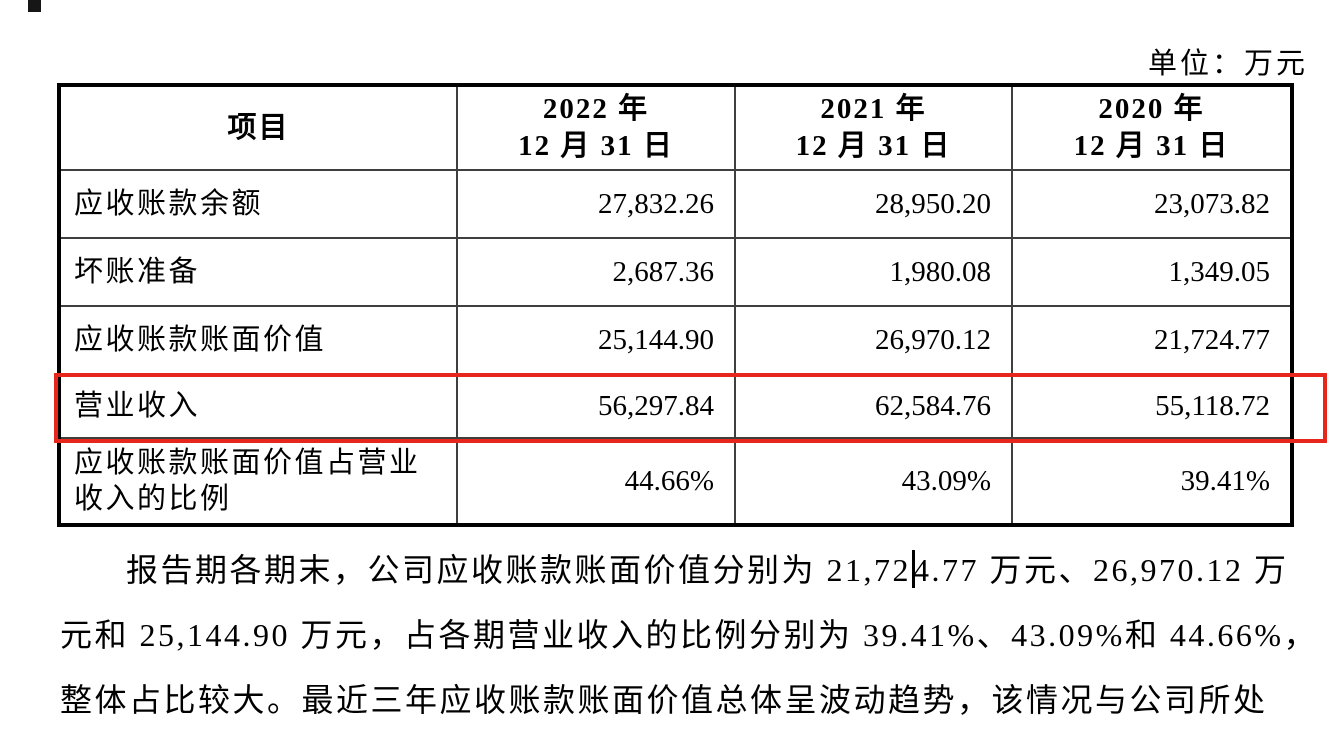 Image resolution: width=1332 pixels, height=746 pixels. What do you see at coordinates (664, 700) in the screenshot?
I see `paragraph-line-3: 整体占比较大。最近三年应收账款账面价值总体呈波动趋势，该情况与公司所处` at bounding box center [664, 700].